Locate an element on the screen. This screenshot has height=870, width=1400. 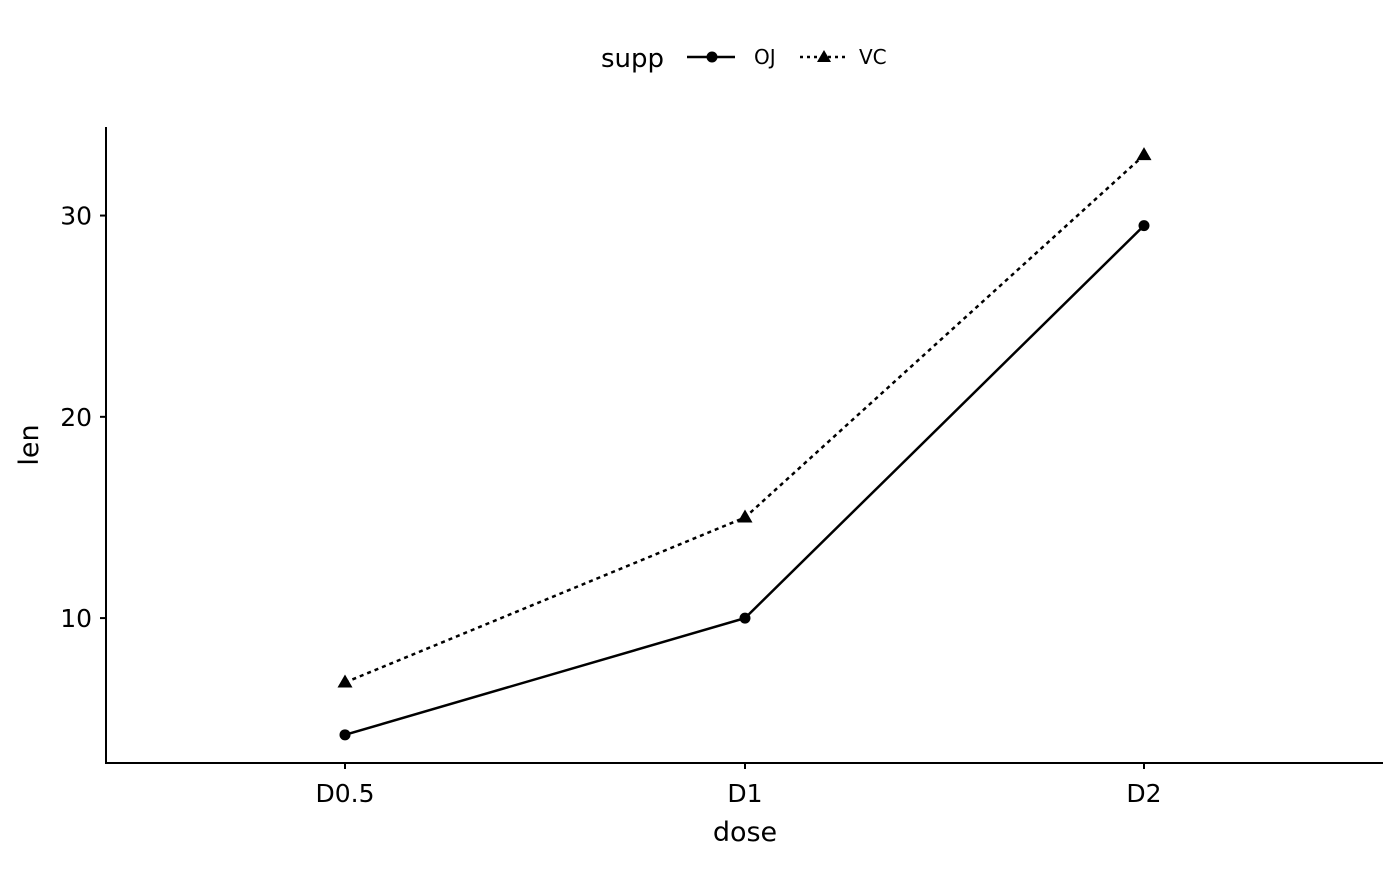
y-tick-label: 10 is located at coordinates (76, 618).